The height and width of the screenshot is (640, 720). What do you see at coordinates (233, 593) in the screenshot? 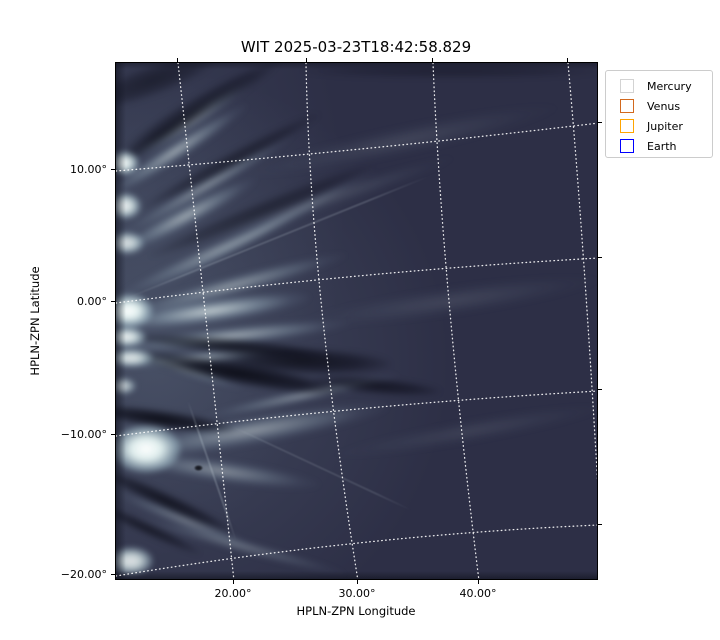
I see `x-tick-label: 20.00°` at bounding box center [233, 593].